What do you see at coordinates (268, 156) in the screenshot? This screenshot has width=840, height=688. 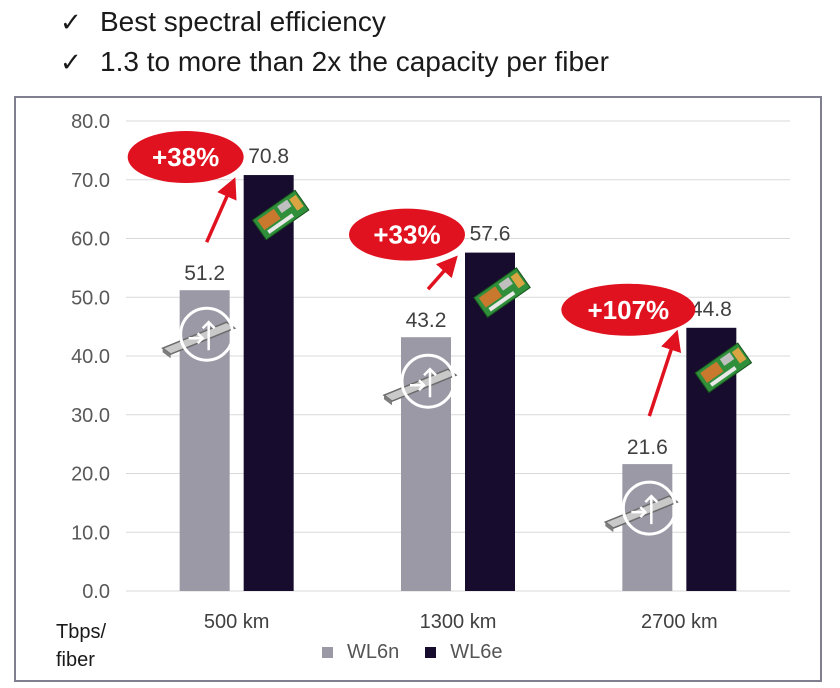 I see `data-label-wl6e: 70.8` at bounding box center [268, 156].